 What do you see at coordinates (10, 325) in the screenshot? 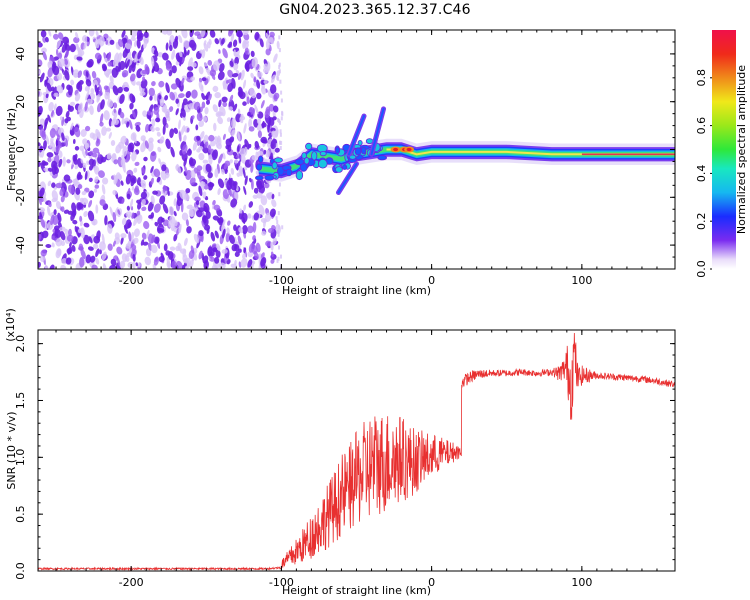
I see `snr-multiplier: (x10⁴)` at bounding box center [10, 325].